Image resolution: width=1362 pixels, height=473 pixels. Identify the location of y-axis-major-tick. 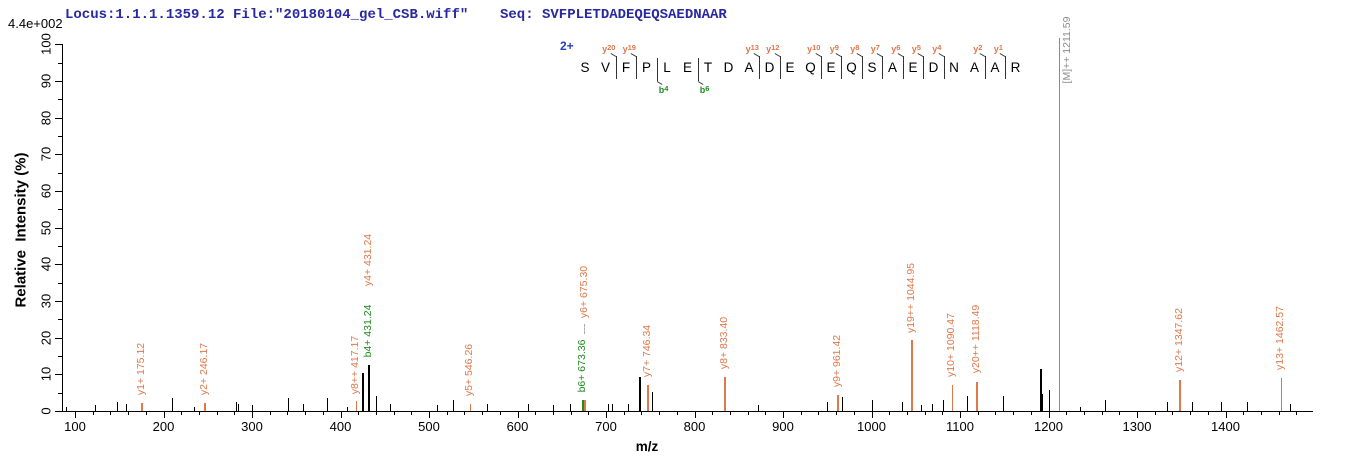
(58, 118).